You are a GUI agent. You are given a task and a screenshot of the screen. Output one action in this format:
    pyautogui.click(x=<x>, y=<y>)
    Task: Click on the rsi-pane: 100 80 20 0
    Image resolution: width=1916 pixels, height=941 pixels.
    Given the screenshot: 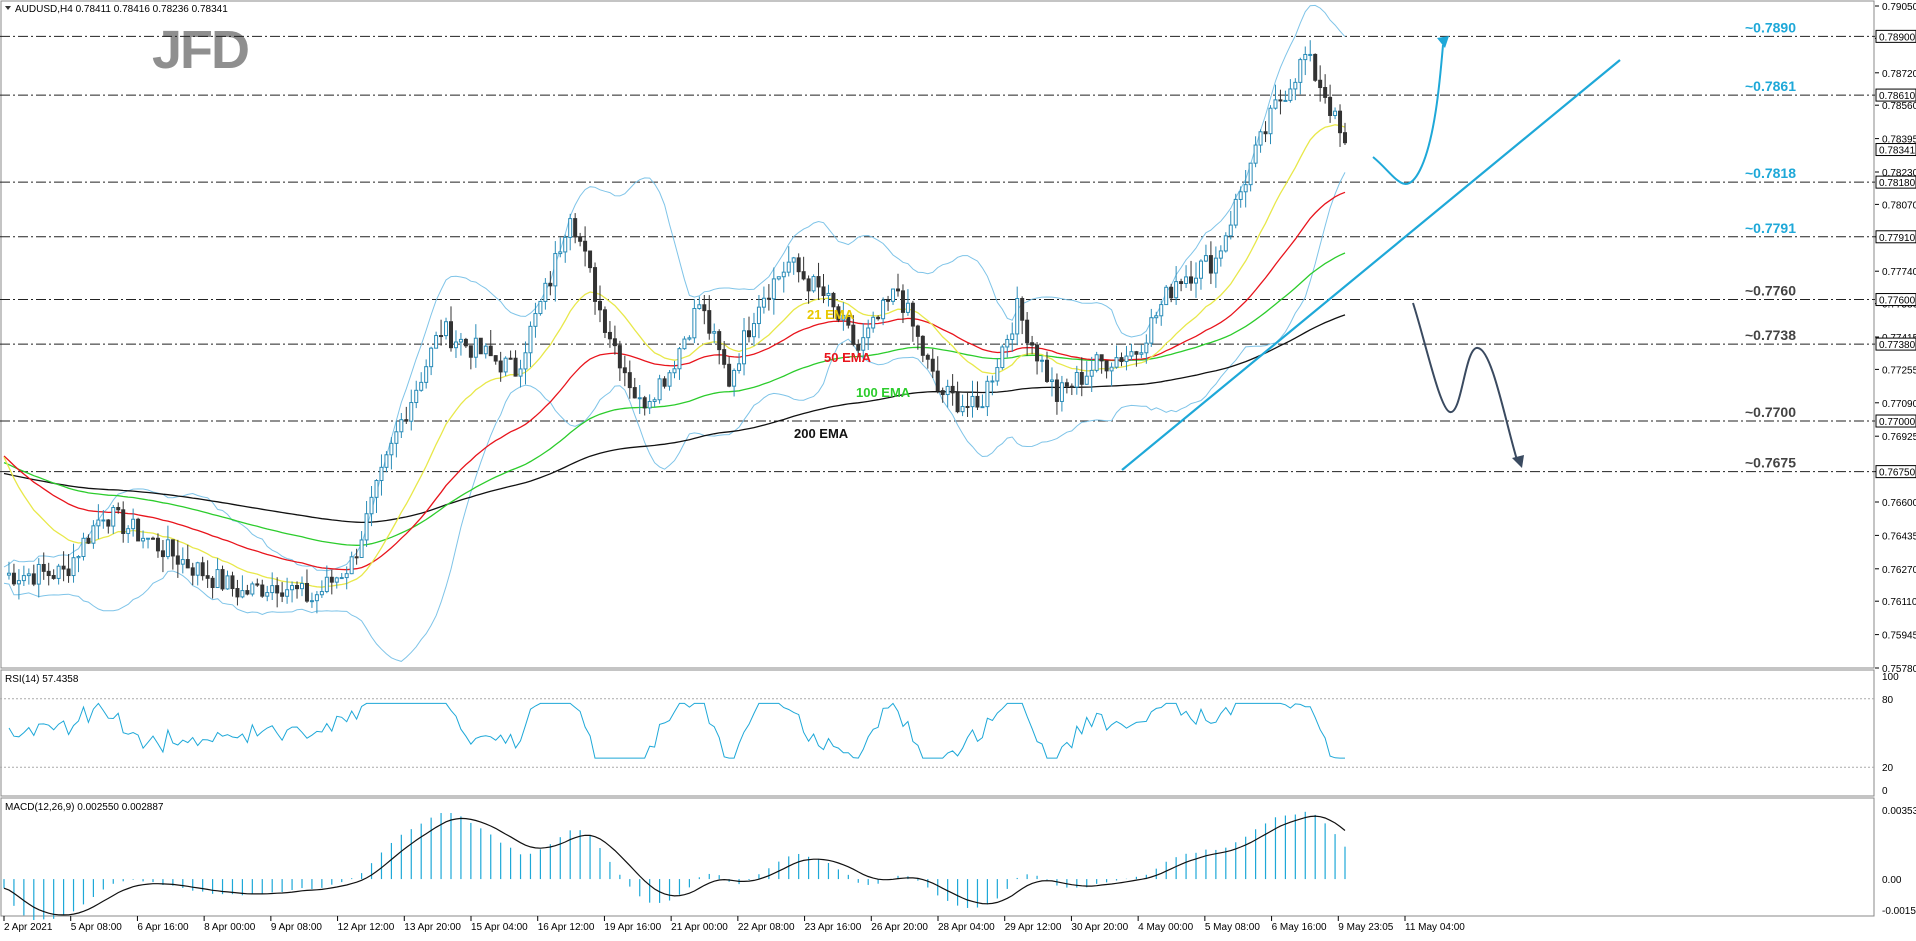 What is the action you would take?
    pyautogui.click(x=949, y=734)
    